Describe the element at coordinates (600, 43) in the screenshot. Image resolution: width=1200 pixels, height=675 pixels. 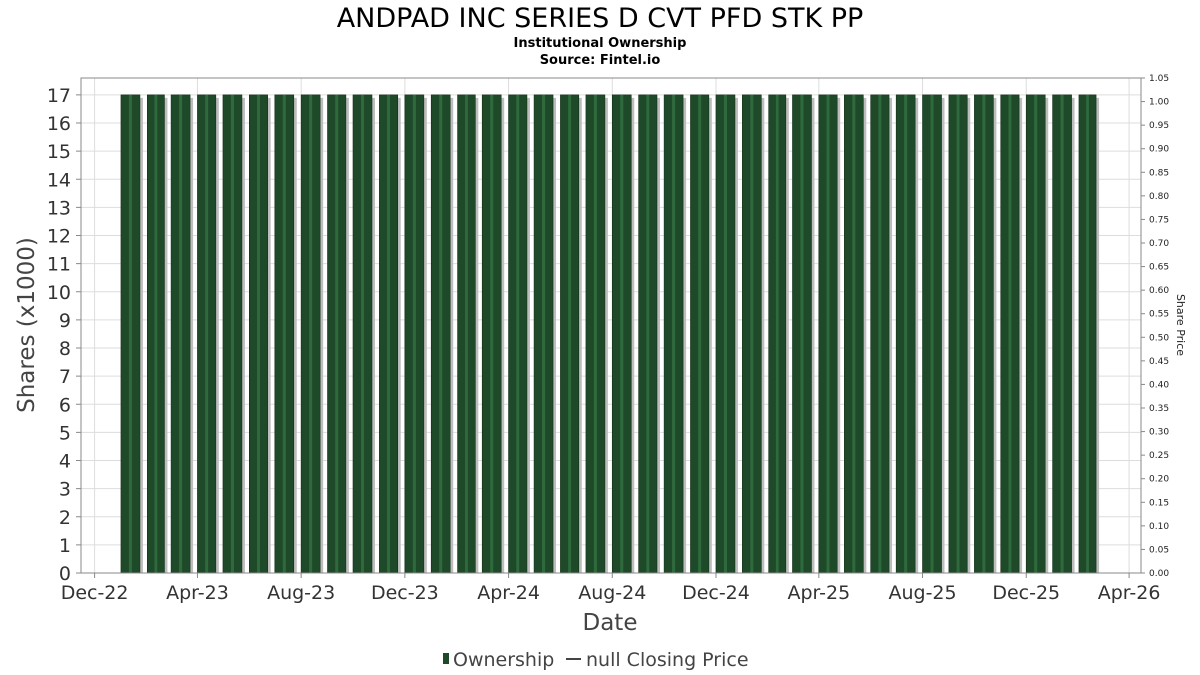
I see `chart-subtitle-line-1: Institutional Ownership` at that location.